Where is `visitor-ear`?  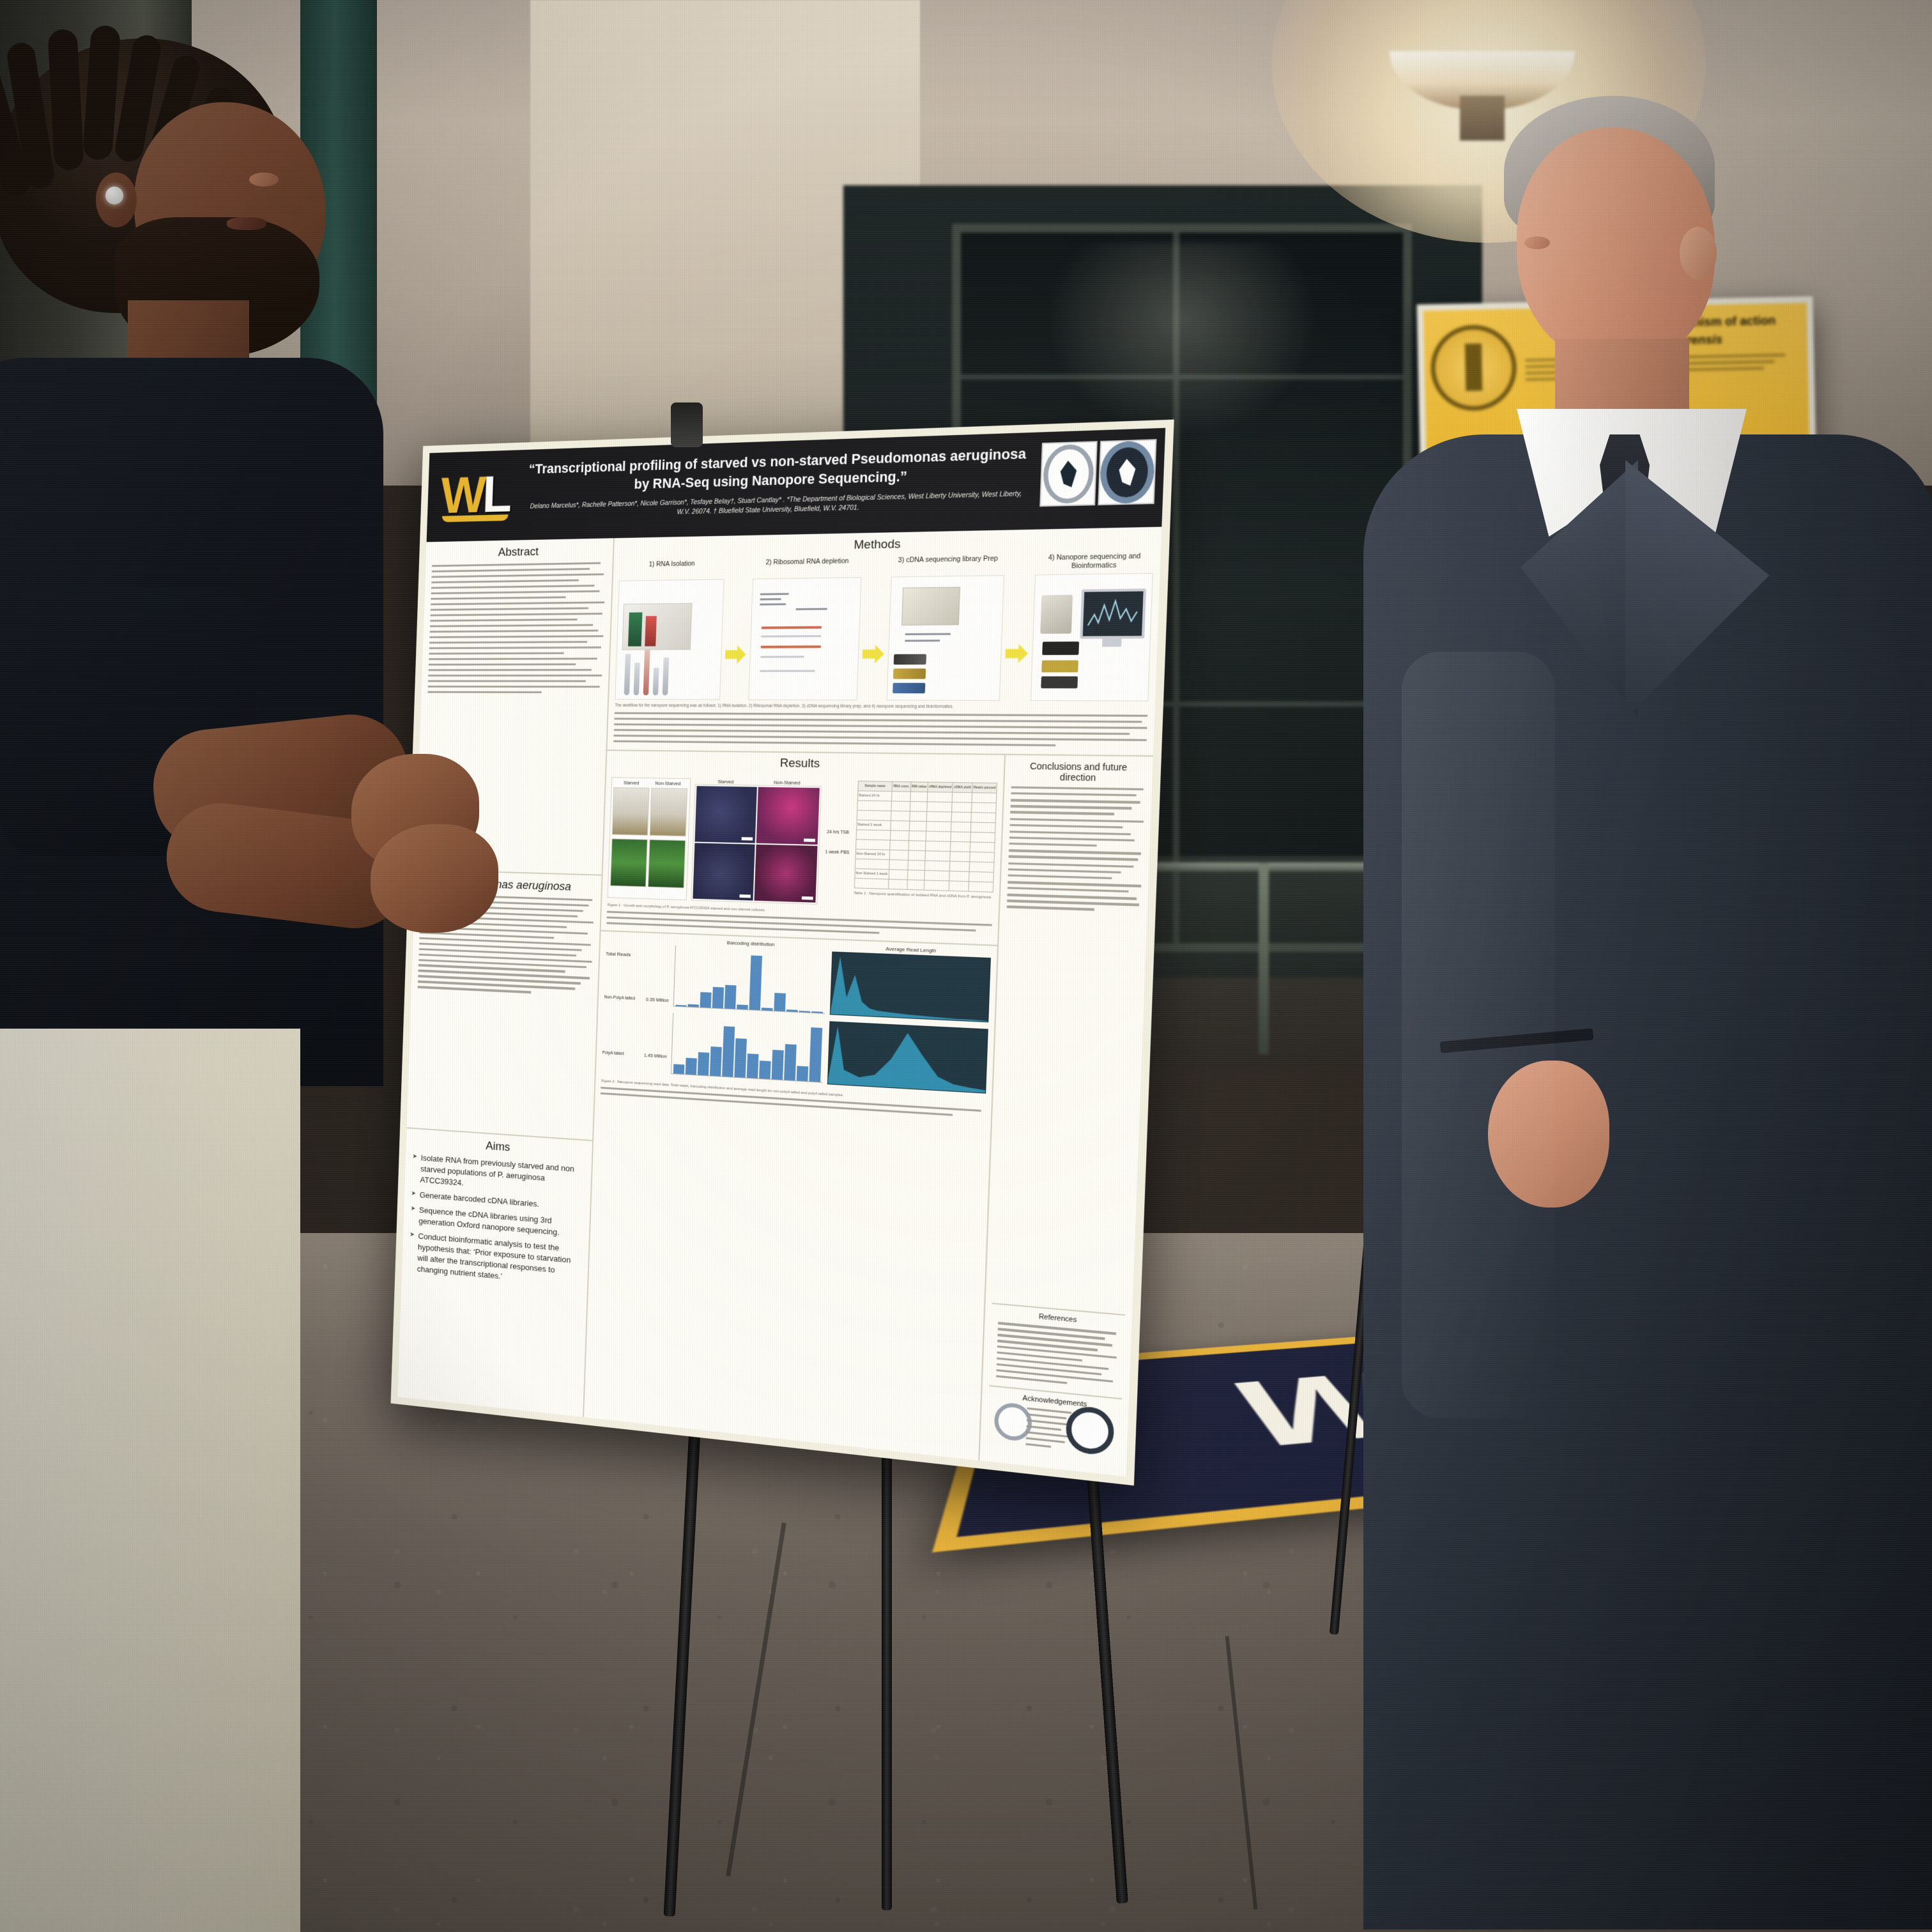 visitor-ear is located at coordinates (1698, 253).